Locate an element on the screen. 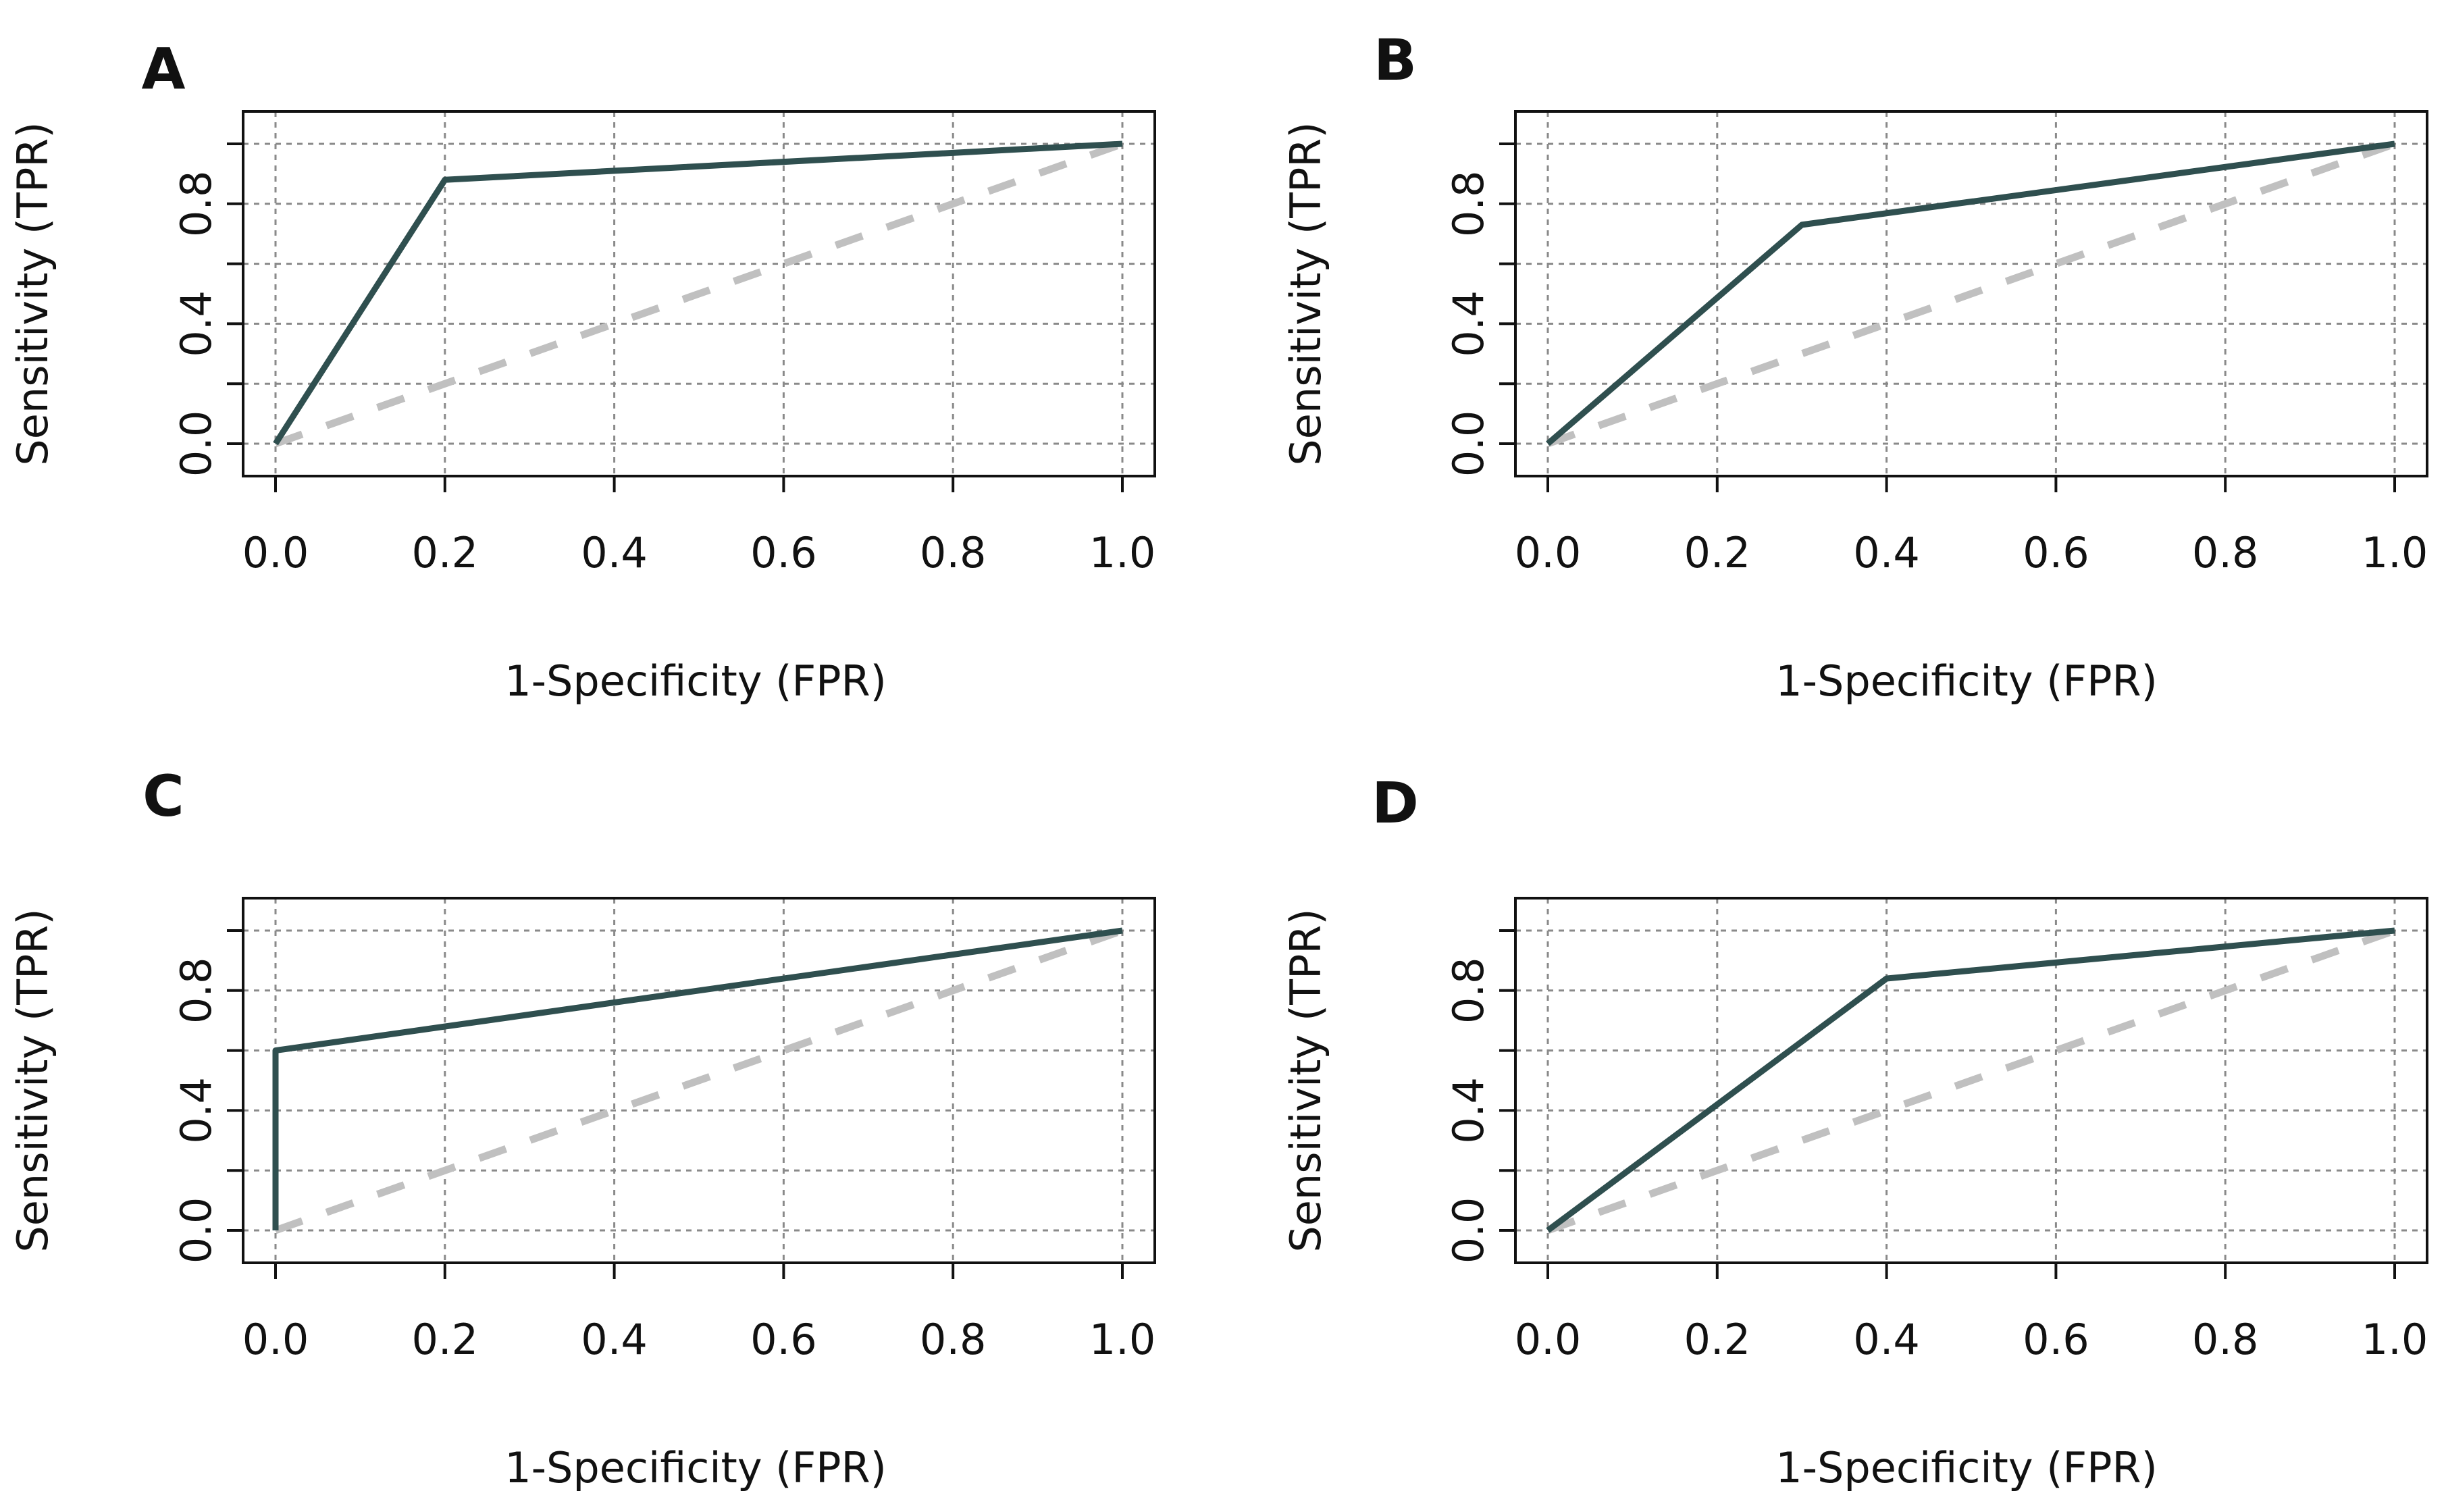 This screenshot has height=1512, width=2446. panel-label: C is located at coordinates (163, 796).